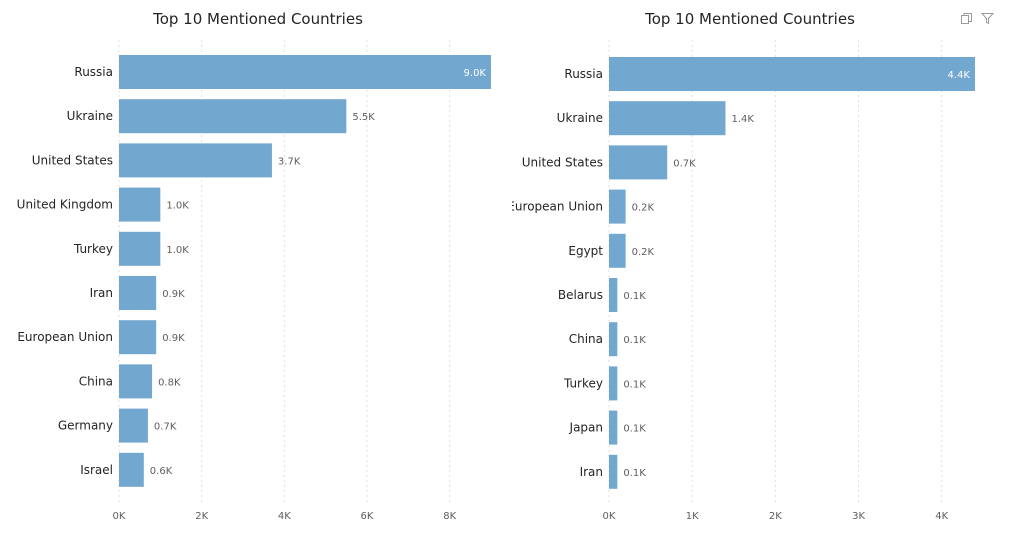 The height and width of the screenshot is (533, 1024). I want to click on category-label: Israel, so click(96, 470).